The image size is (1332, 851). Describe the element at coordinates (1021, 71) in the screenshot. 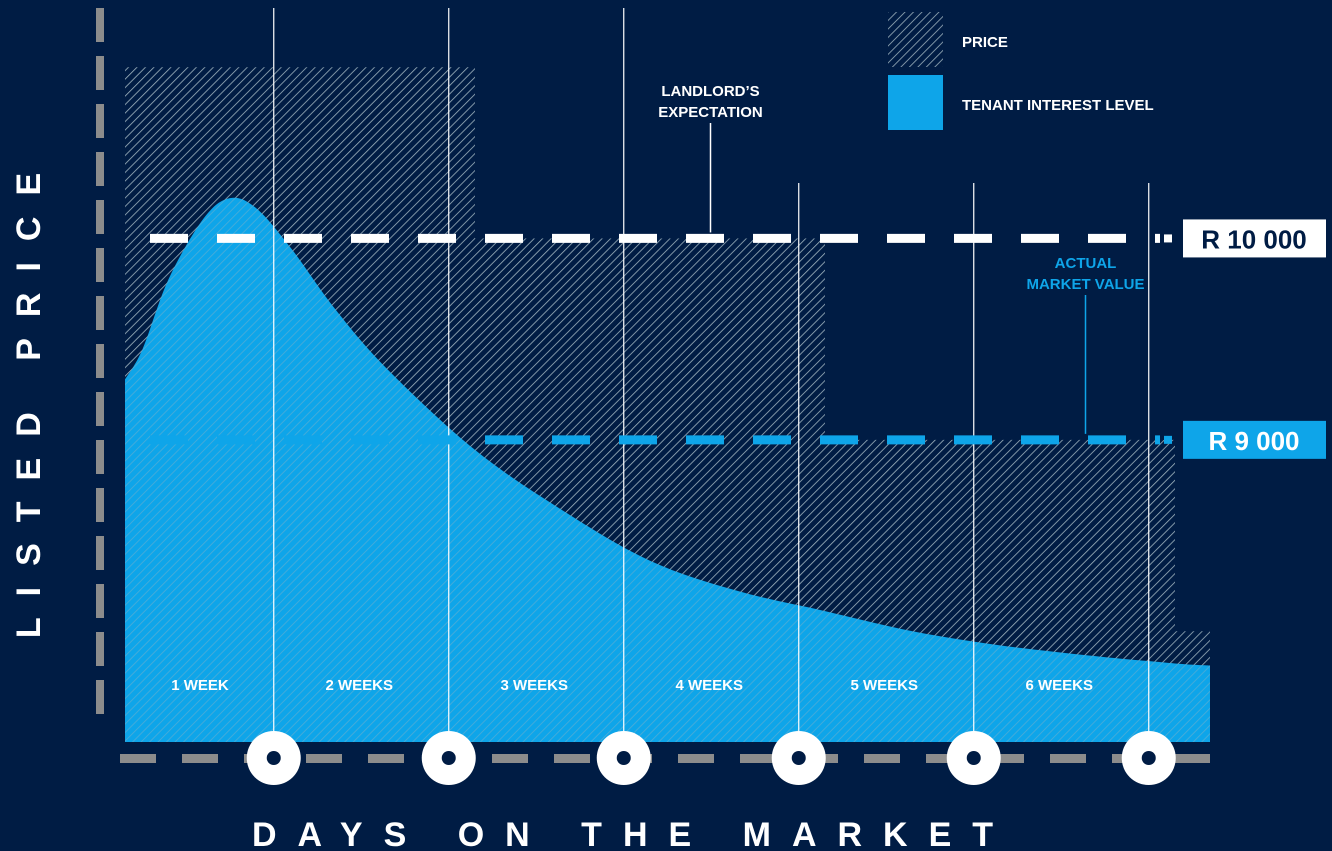

I see `legend: PRICE TENANT INTEREST LEVEL` at that location.